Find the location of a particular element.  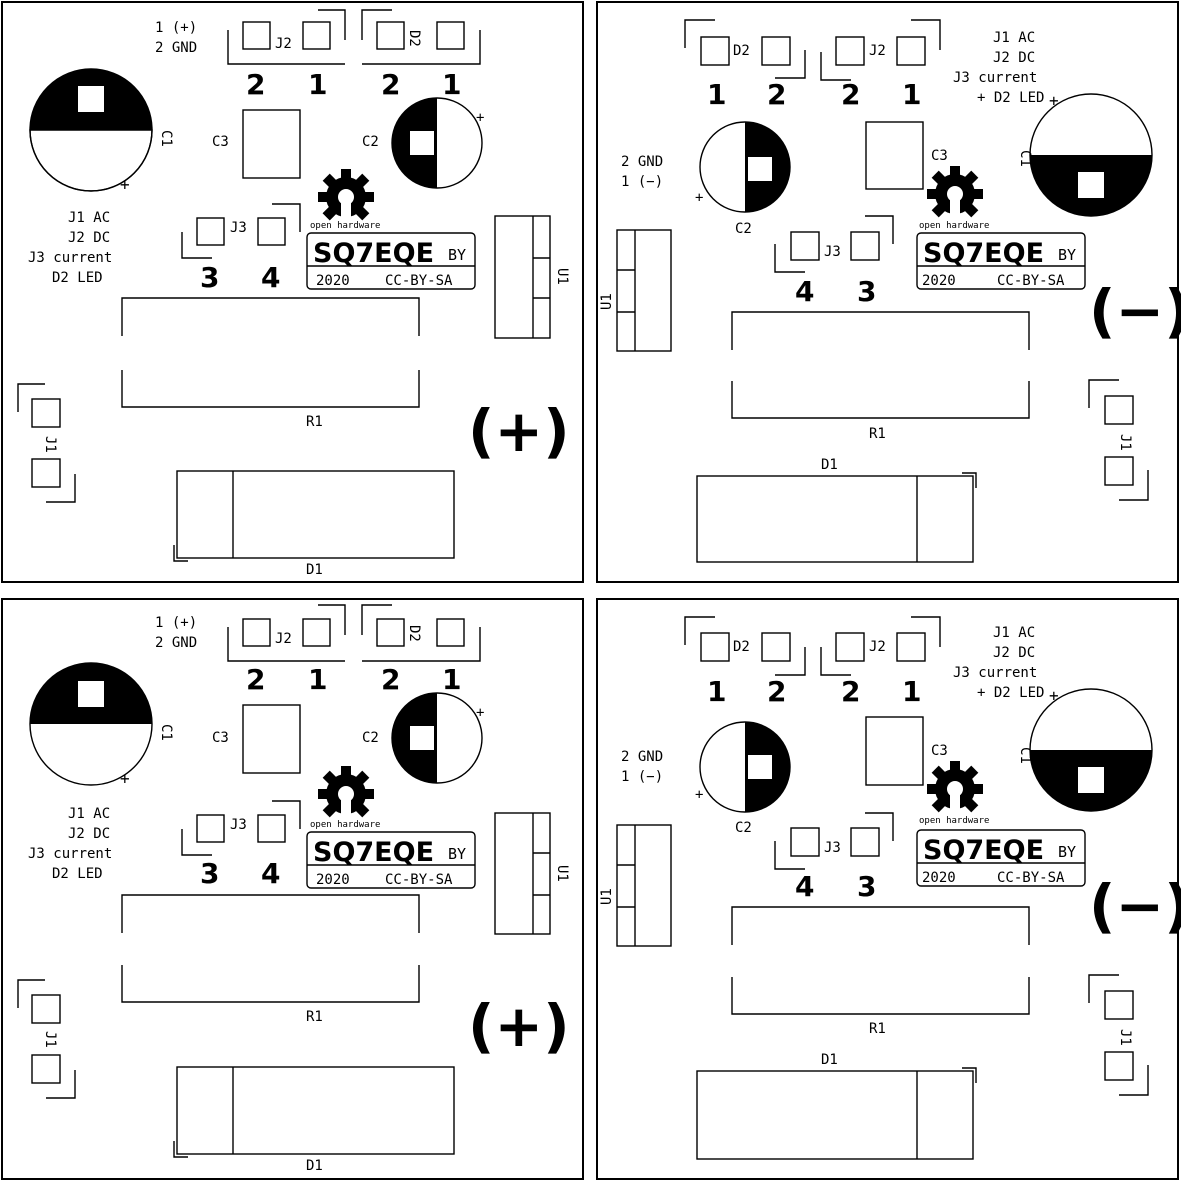

connector-note-1: 2 GND is located at coordinates (642, 162).